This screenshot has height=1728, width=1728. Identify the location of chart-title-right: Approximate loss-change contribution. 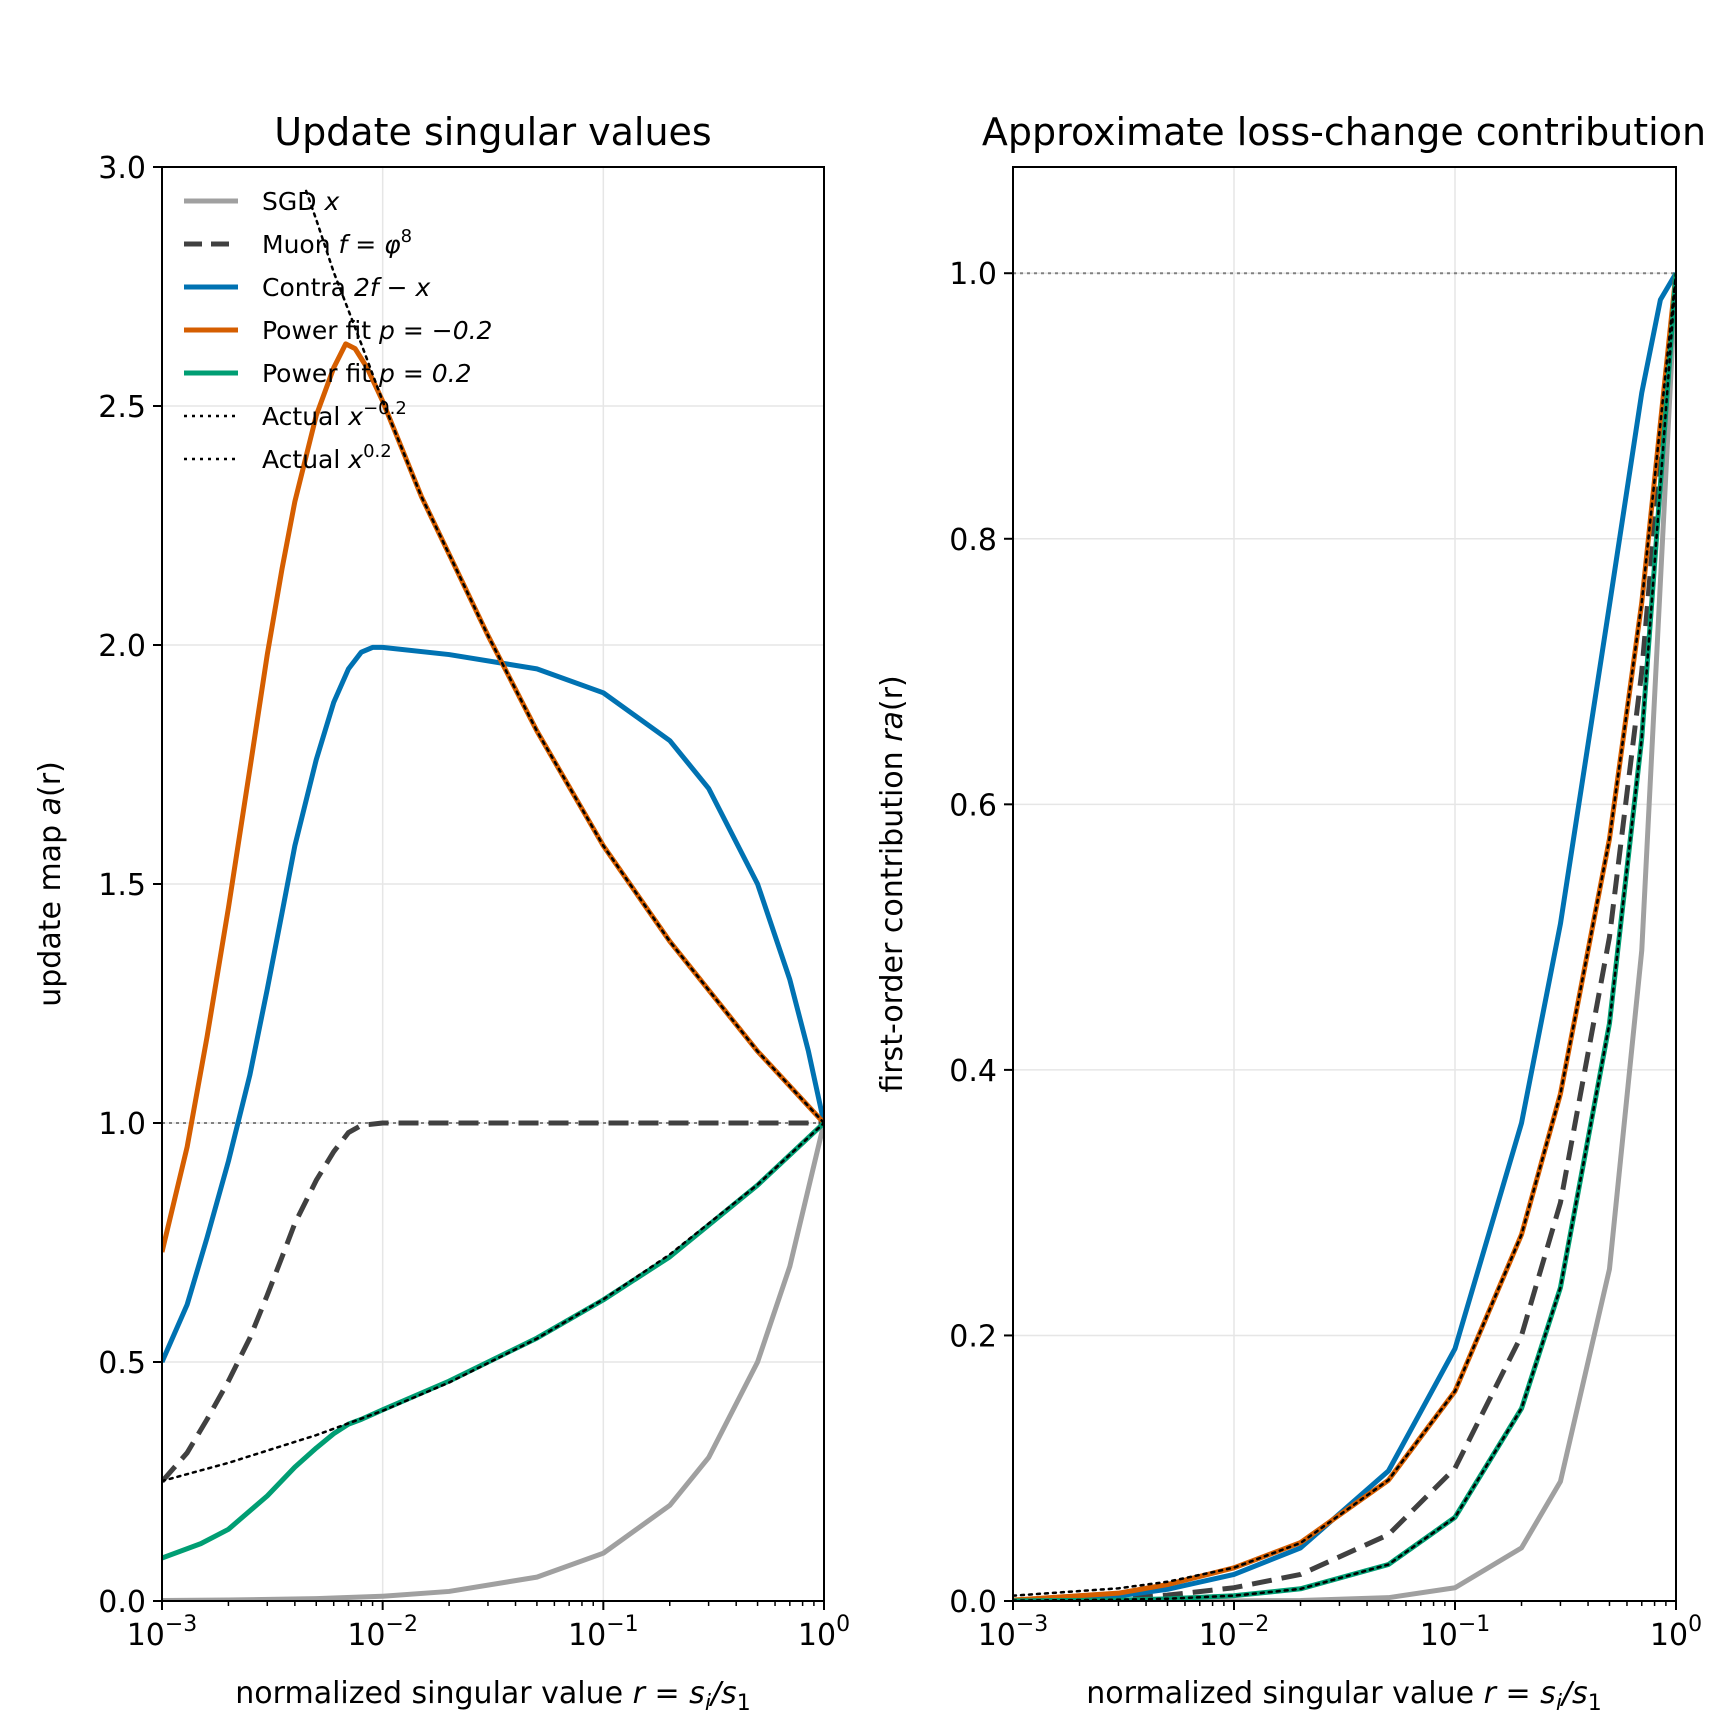
(1344, 132).